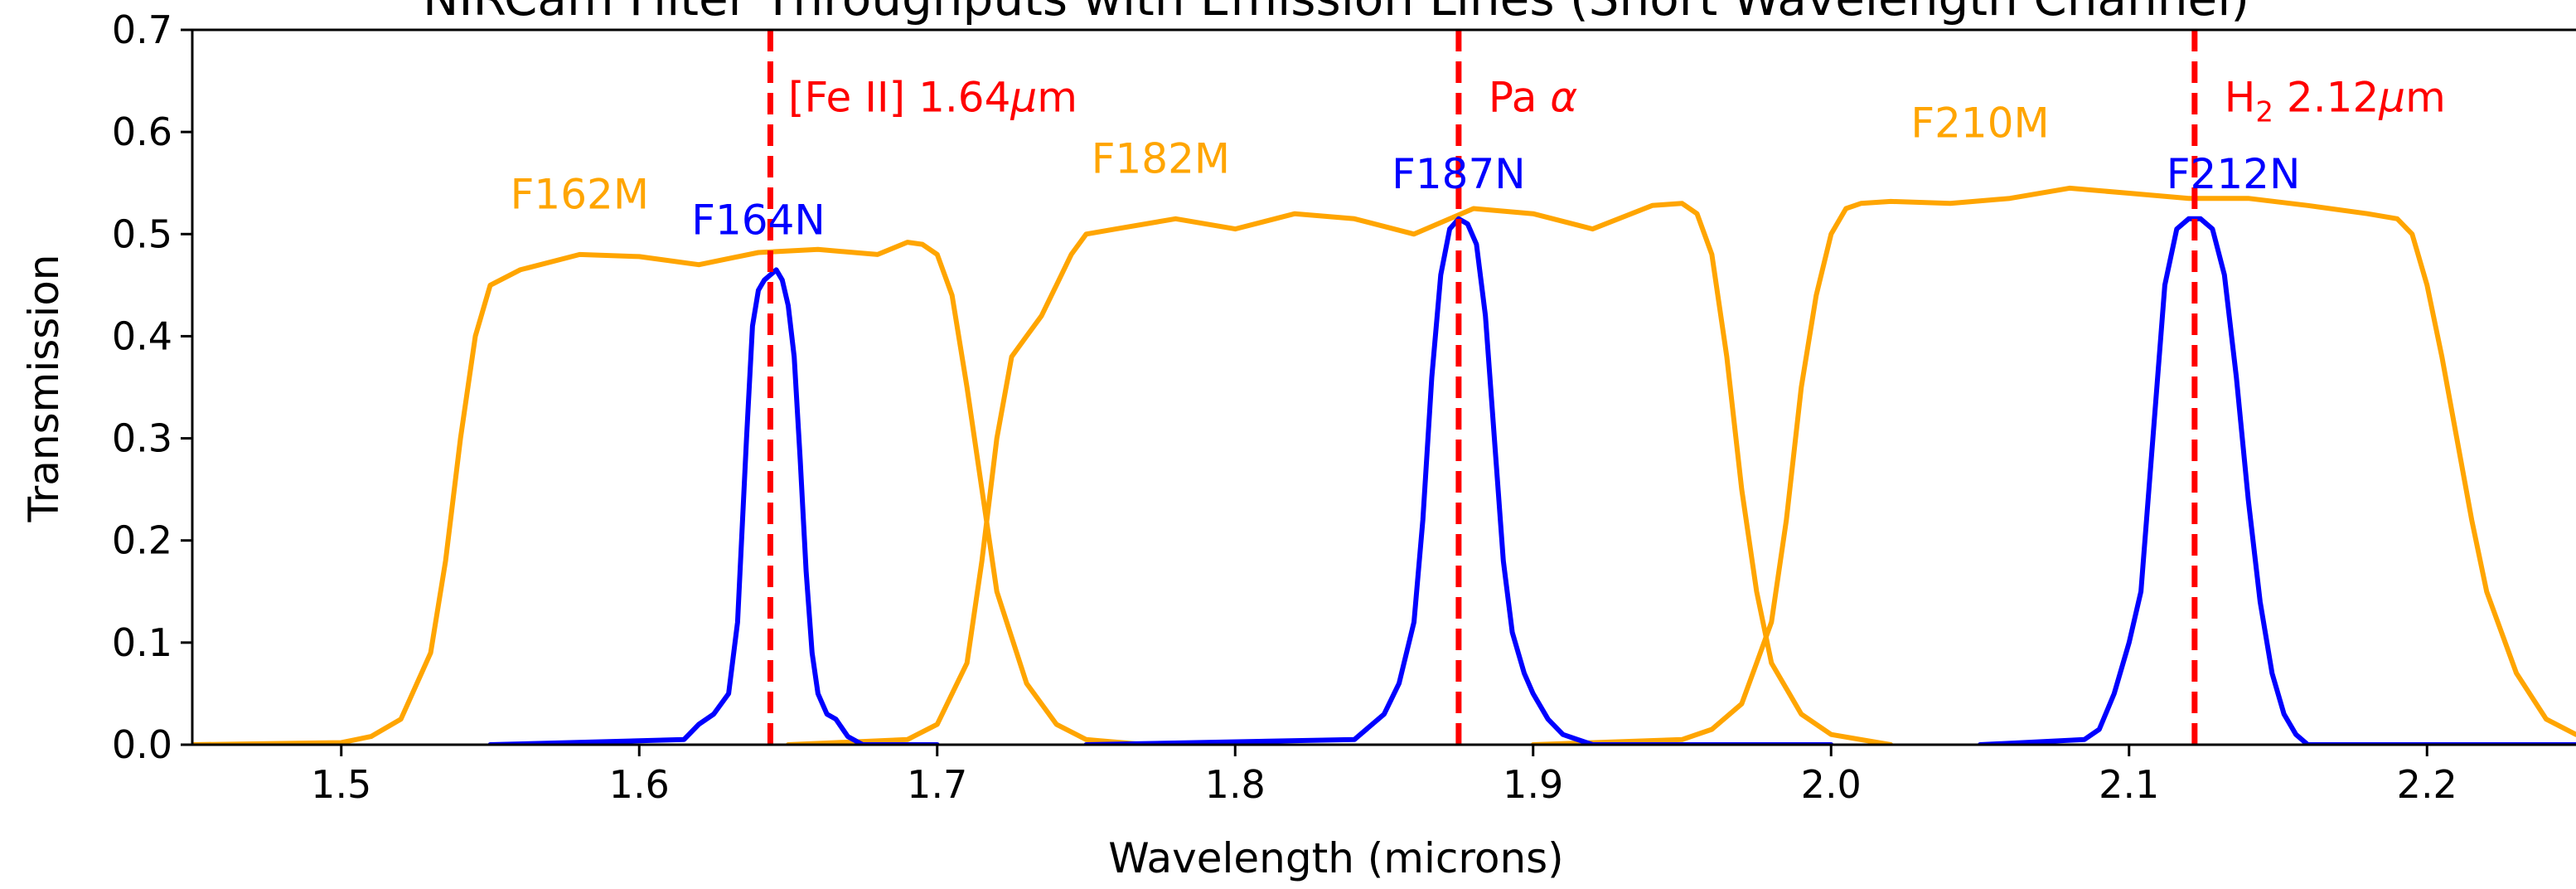  I want to click on x-tick-label: 2.2, so click(2427, 784).